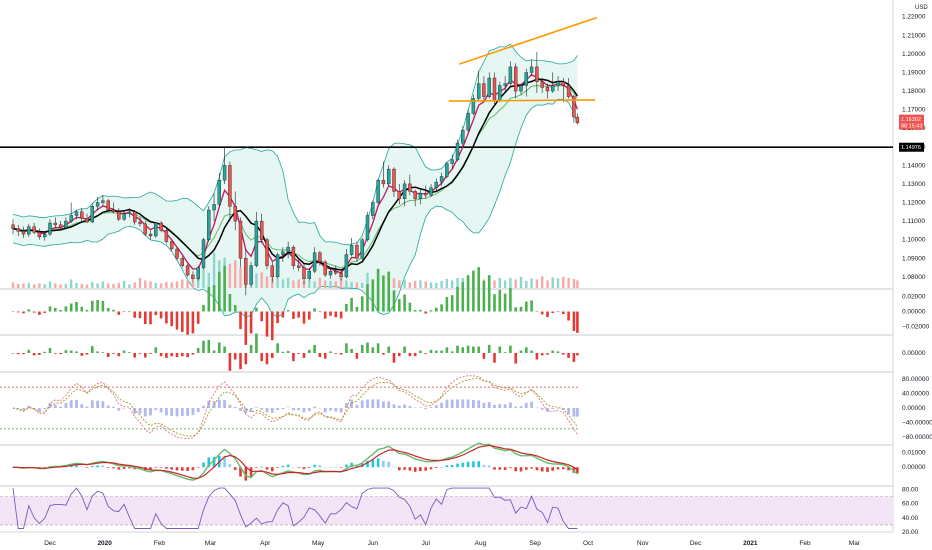 This screenshot has width=932, height=550. Describe the element at coordinates (446, 510) in the screenshot. I see `rsi-band-fill` at that location.